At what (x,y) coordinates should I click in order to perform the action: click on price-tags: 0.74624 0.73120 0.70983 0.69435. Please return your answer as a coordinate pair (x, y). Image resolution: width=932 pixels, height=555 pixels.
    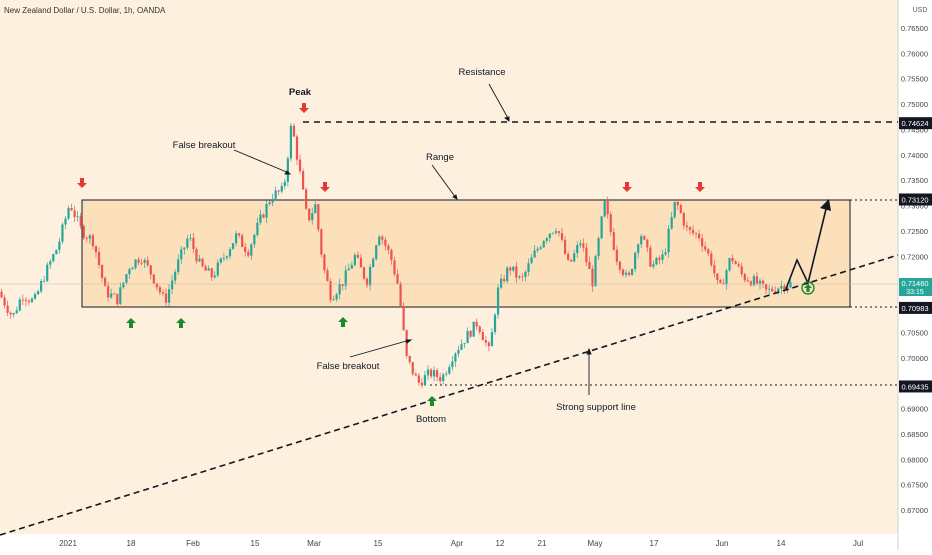
    Looking at the image, I should click on (915, 255).